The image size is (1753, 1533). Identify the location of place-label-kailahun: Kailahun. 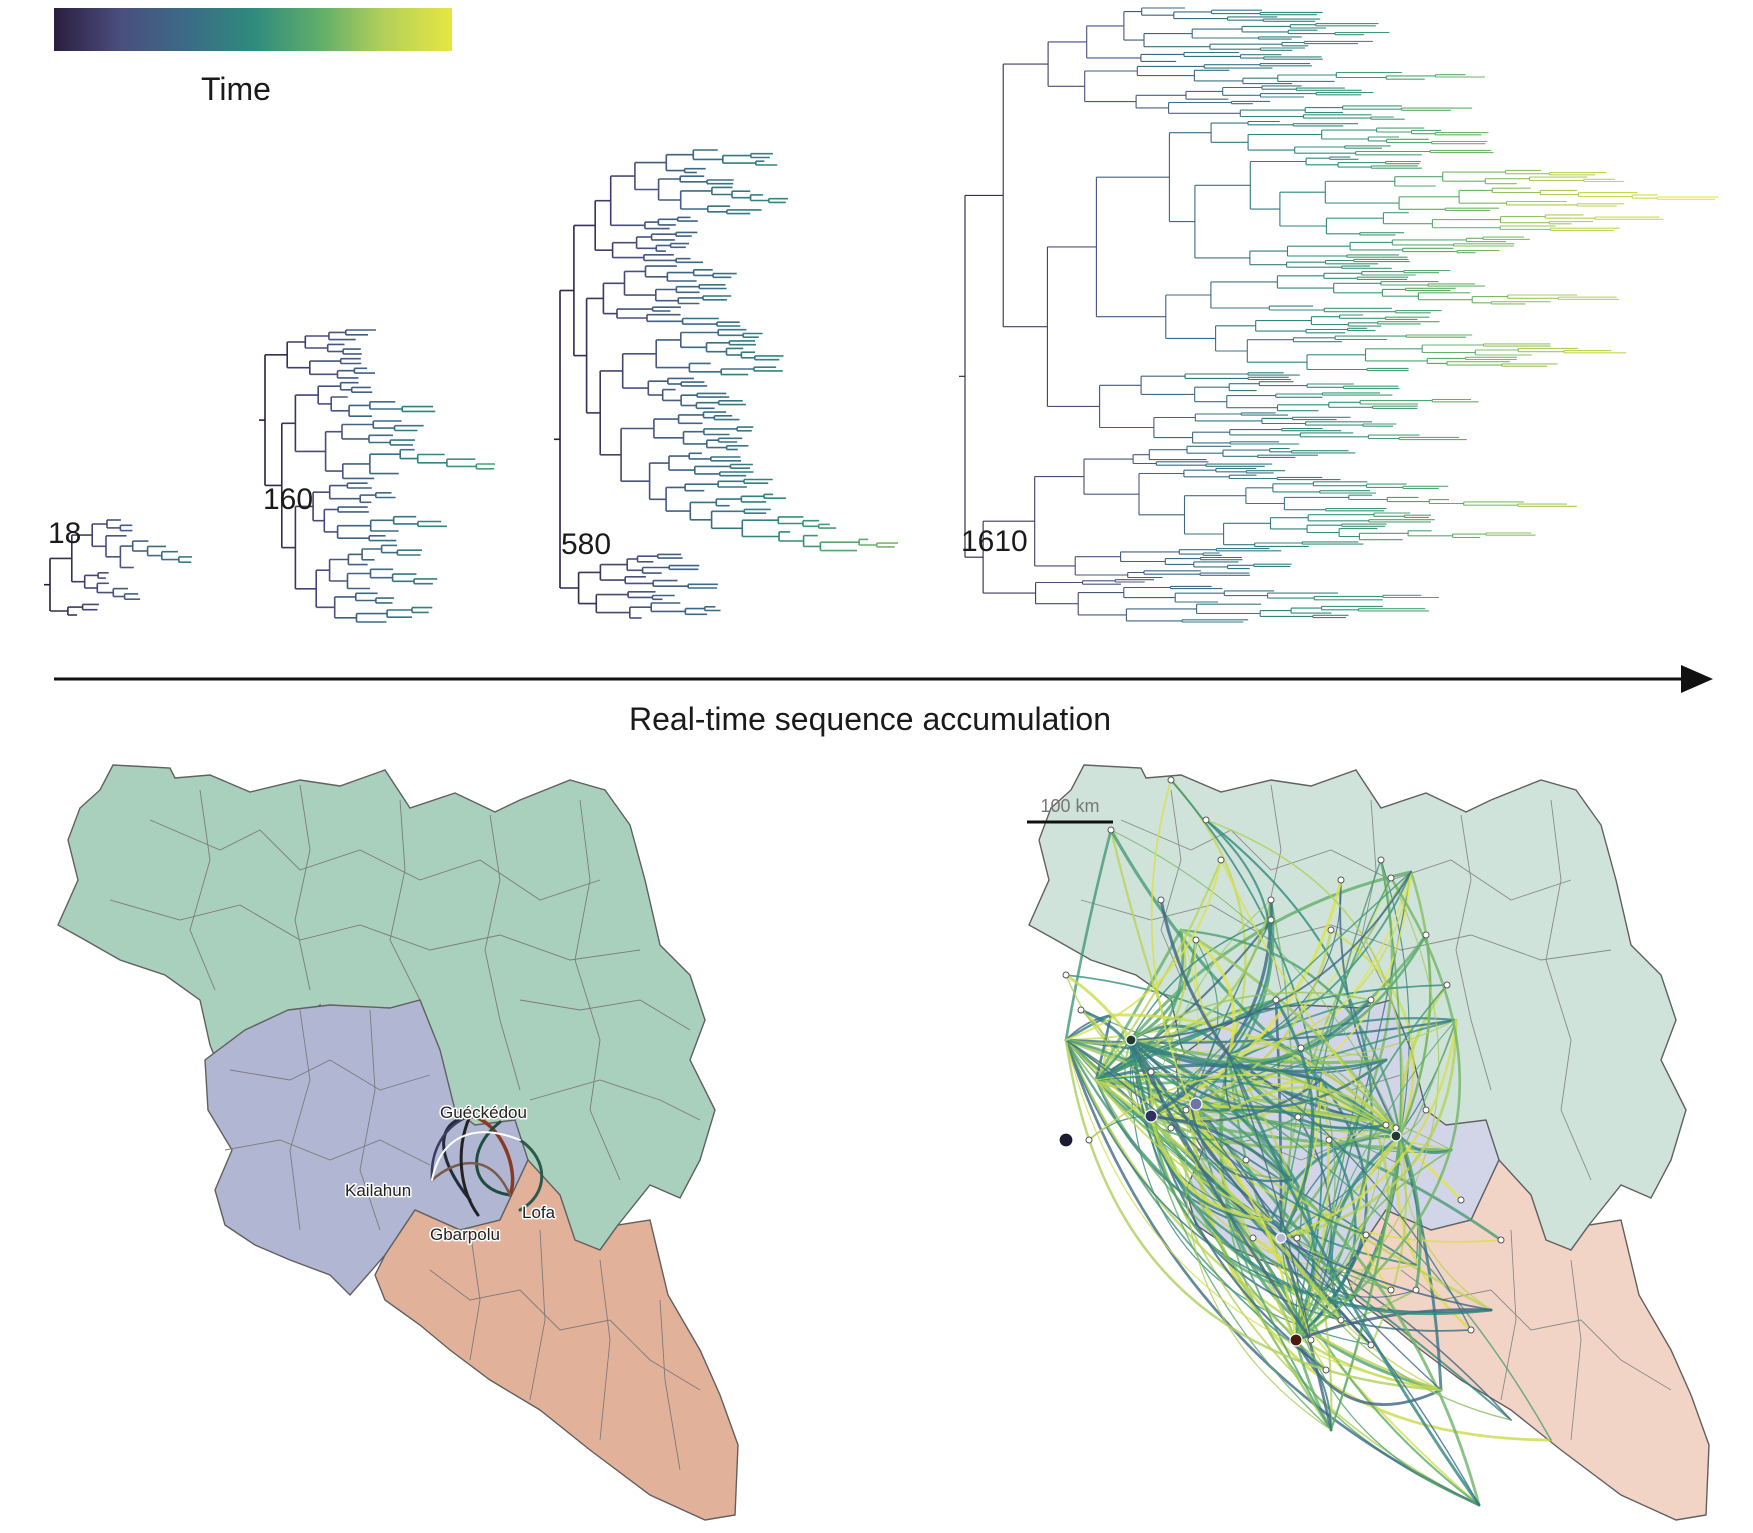
(378, 1190).